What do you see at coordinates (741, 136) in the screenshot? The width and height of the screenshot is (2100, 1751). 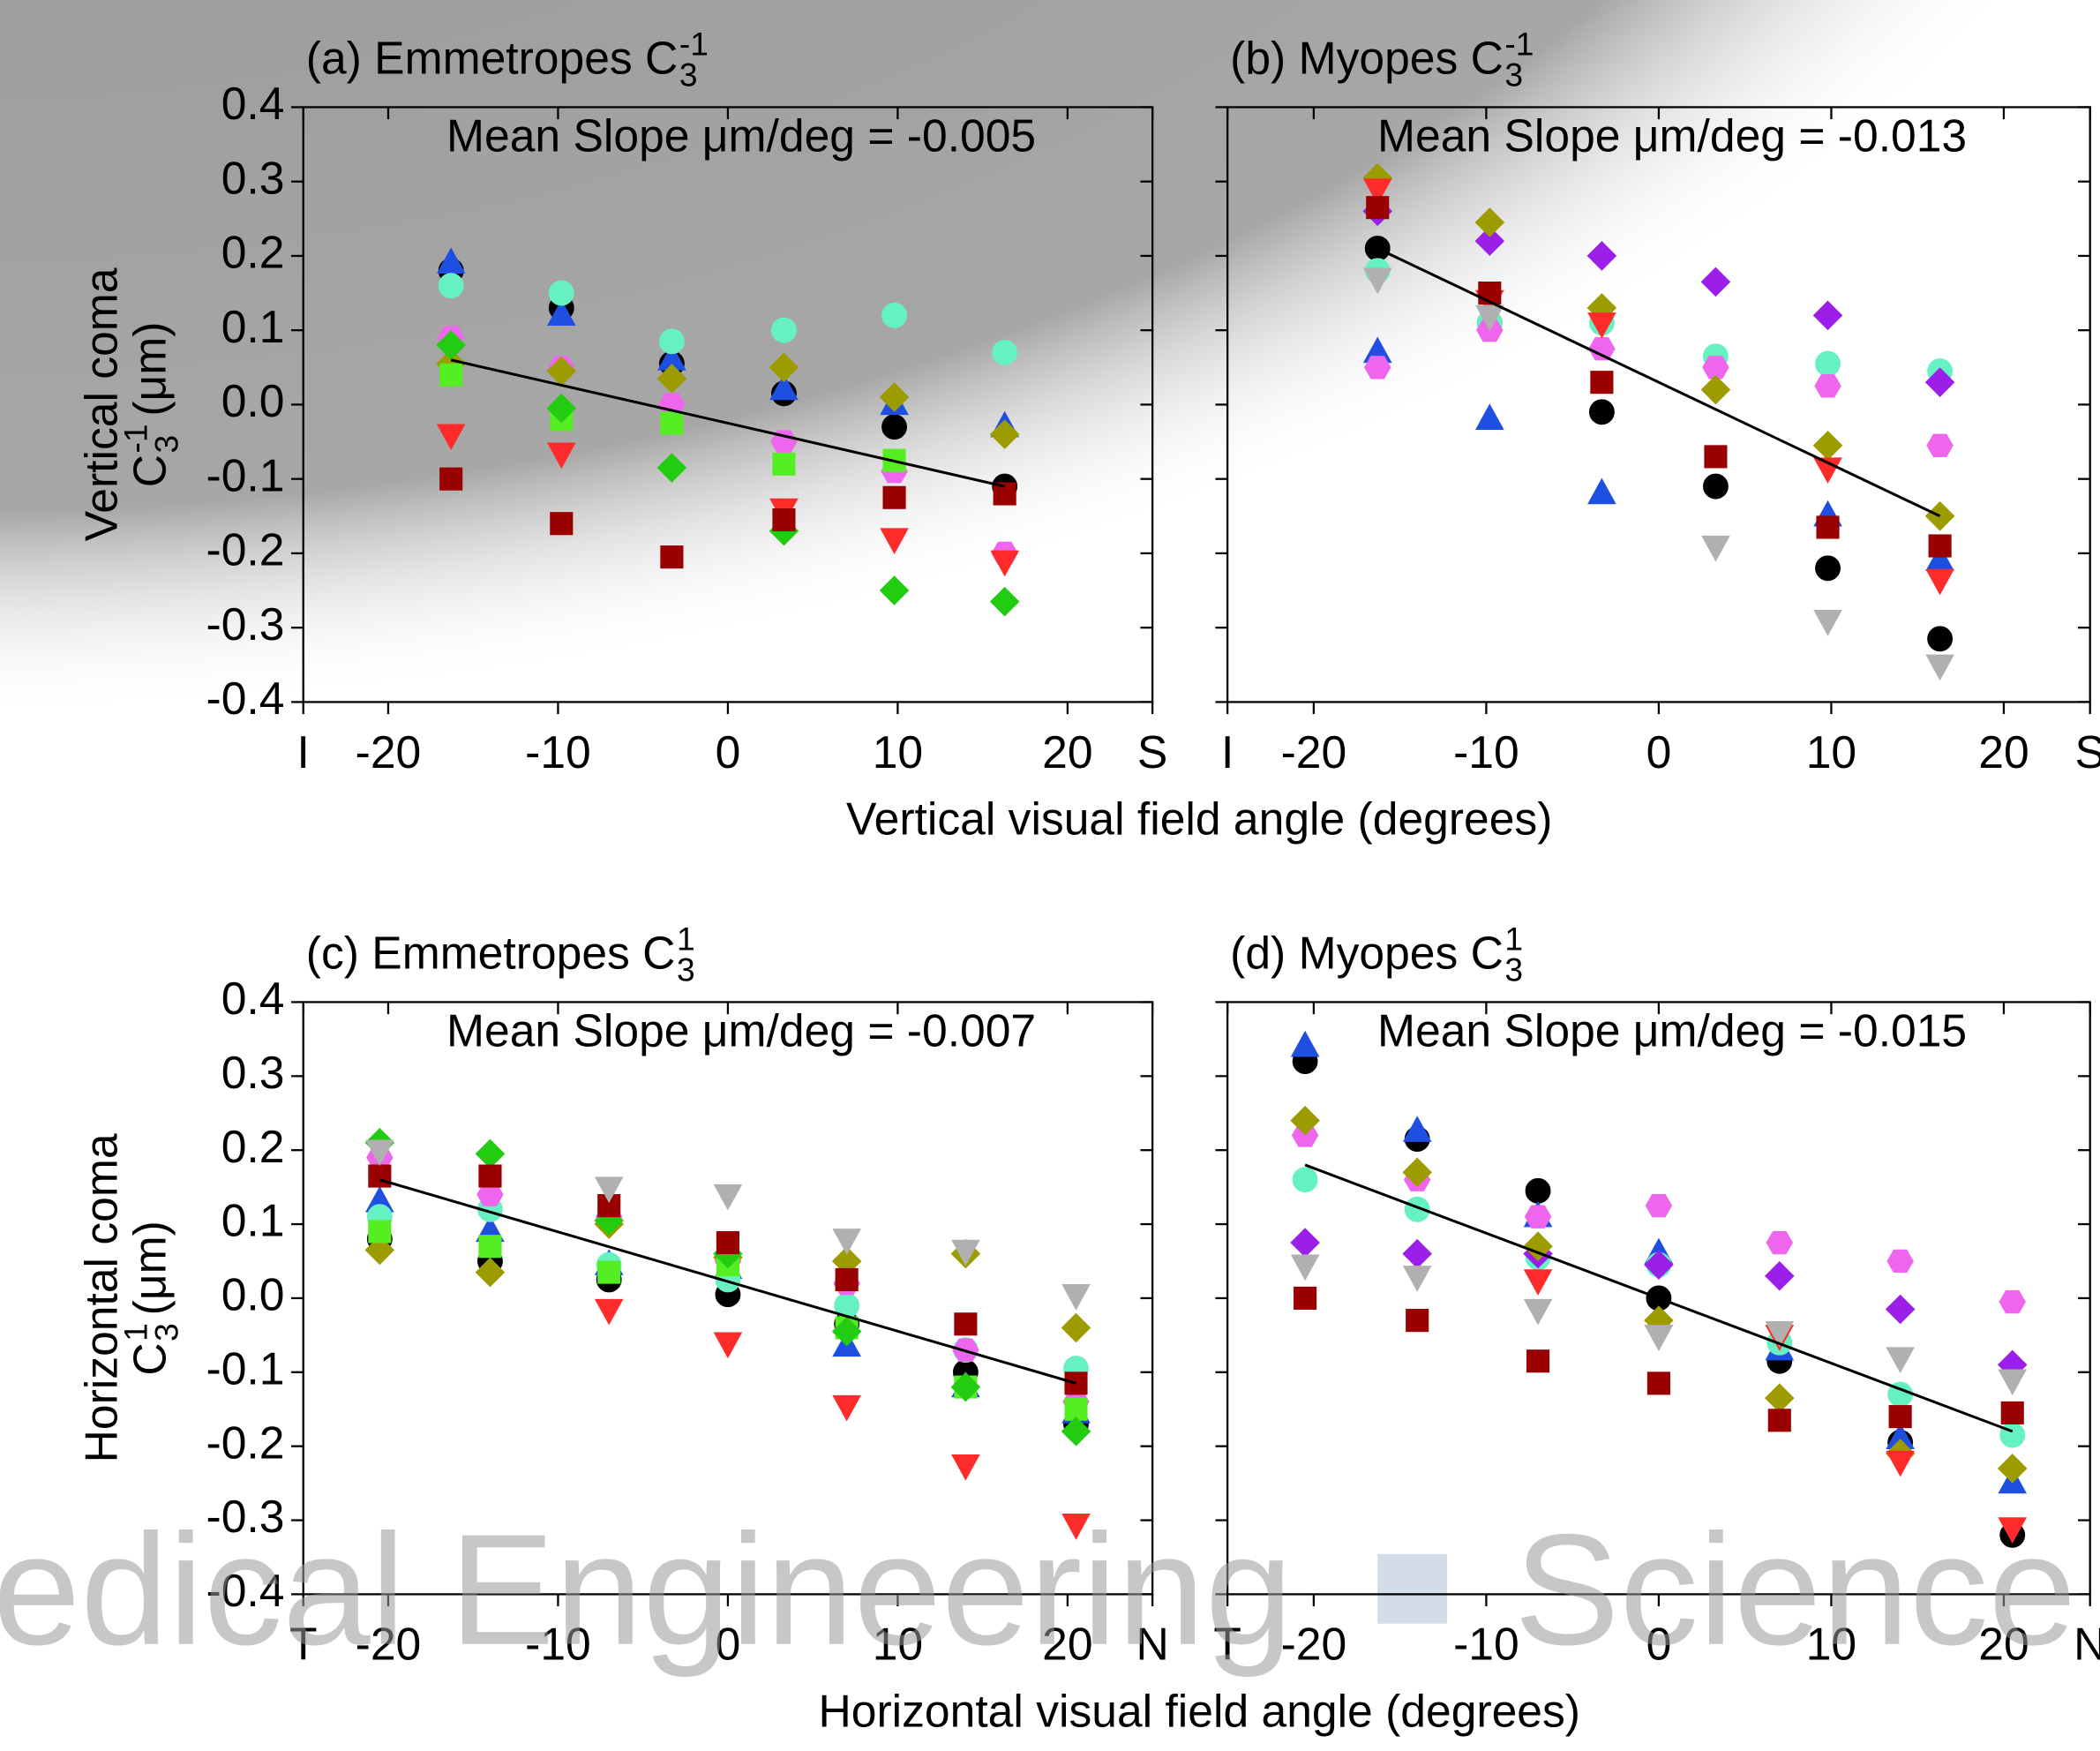 I see `annotation: Mean Slope μm/deg = -0.005` at bounding box center [741, 136].